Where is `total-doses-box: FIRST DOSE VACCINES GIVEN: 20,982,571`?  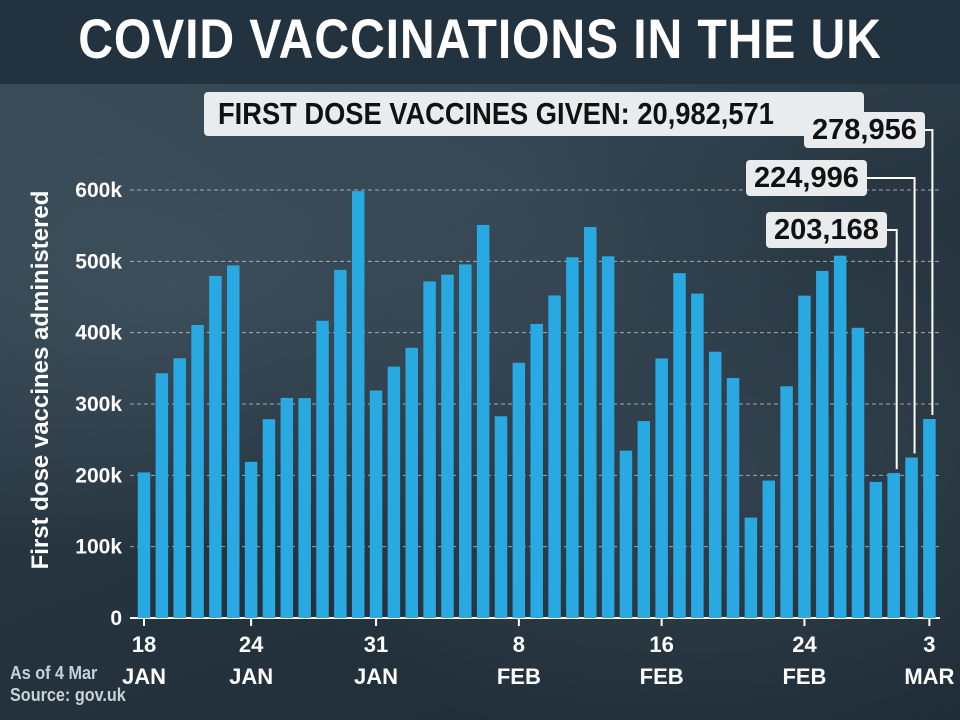
total-doses-box: FIRST DOSE VACCINES GIVEN: 20,982,571 is located at coordinates (534, 114).